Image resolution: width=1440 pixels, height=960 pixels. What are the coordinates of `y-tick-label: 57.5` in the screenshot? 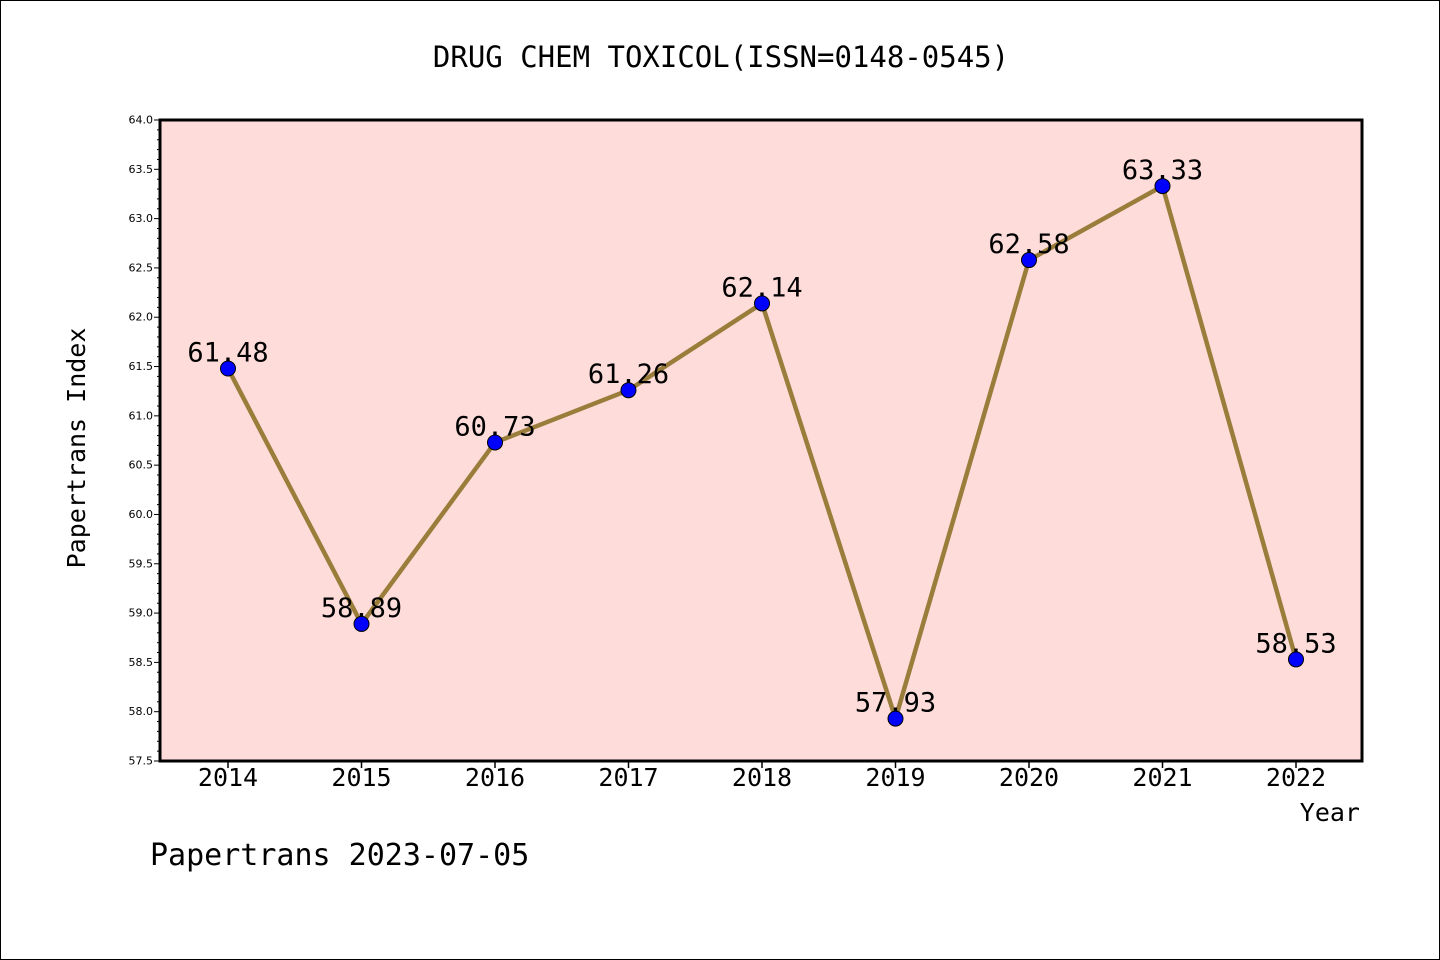 It's located at (141, 761).